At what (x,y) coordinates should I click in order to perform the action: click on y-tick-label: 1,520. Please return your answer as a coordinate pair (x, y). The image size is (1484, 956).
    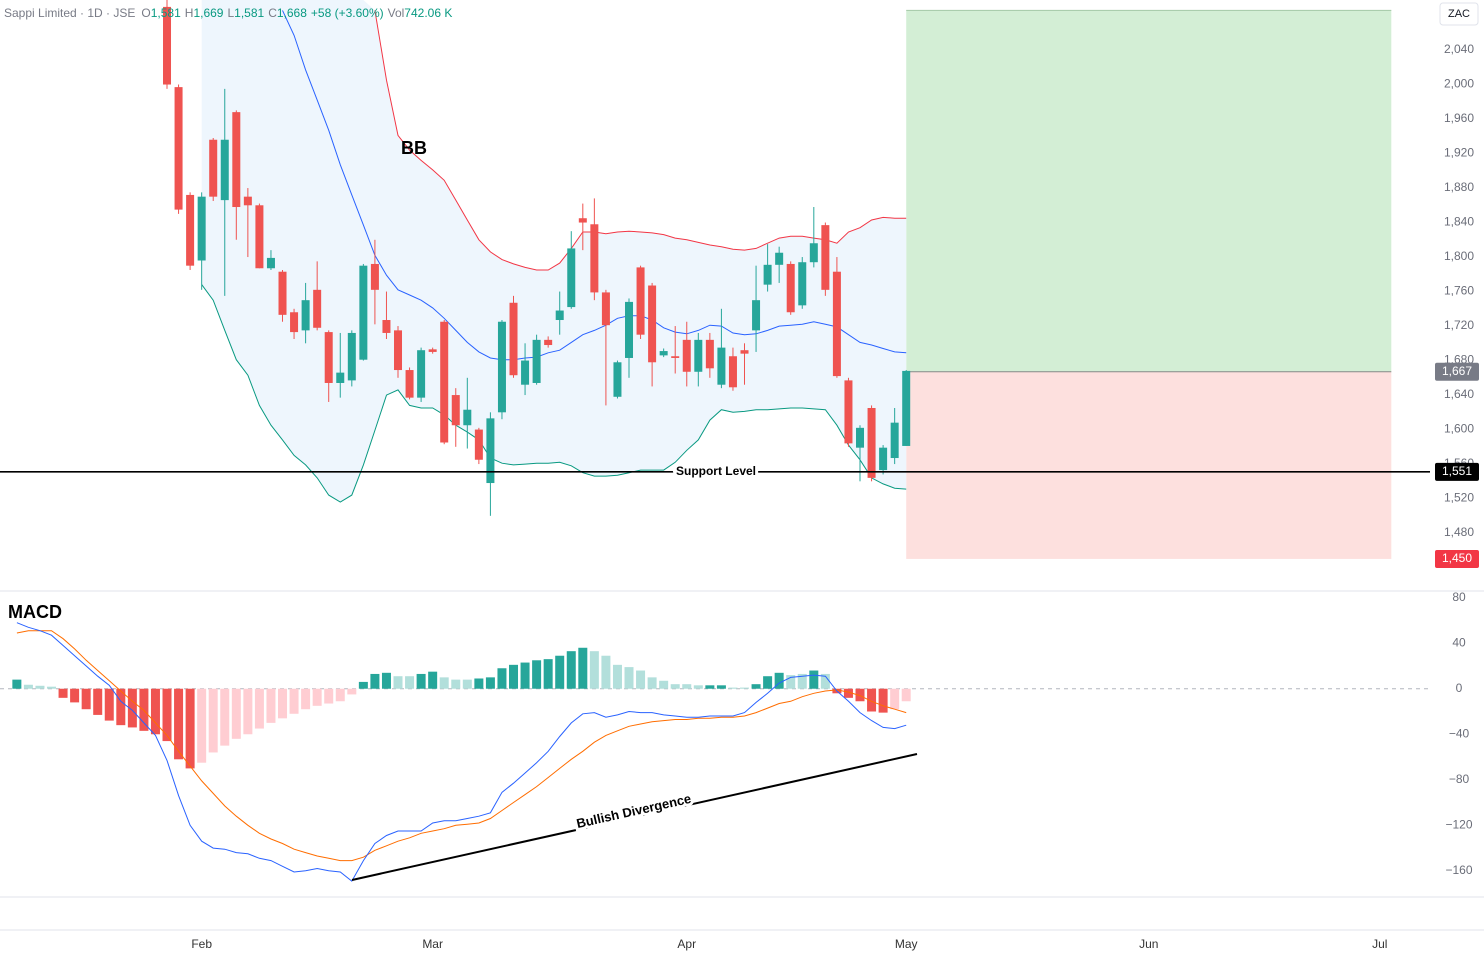
    Looking at the image, I should click on (1459, 498).